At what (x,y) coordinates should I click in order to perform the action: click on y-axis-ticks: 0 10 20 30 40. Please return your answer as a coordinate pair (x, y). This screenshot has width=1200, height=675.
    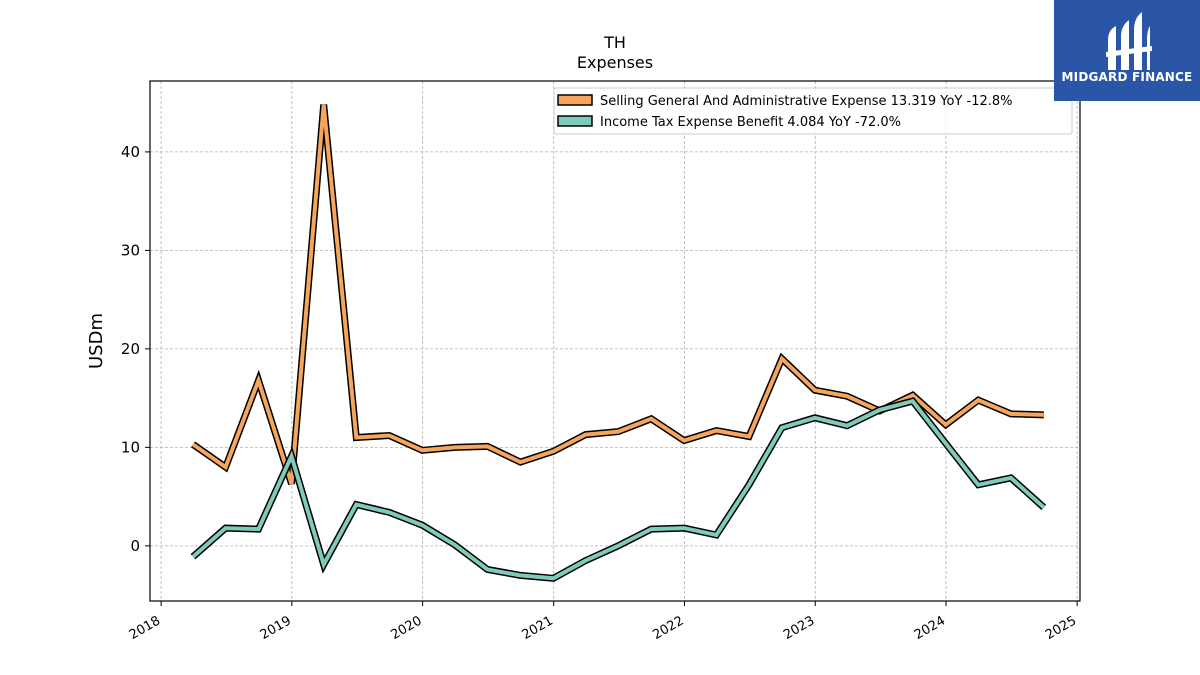
    Looking at the image, I should click on (135, 349).